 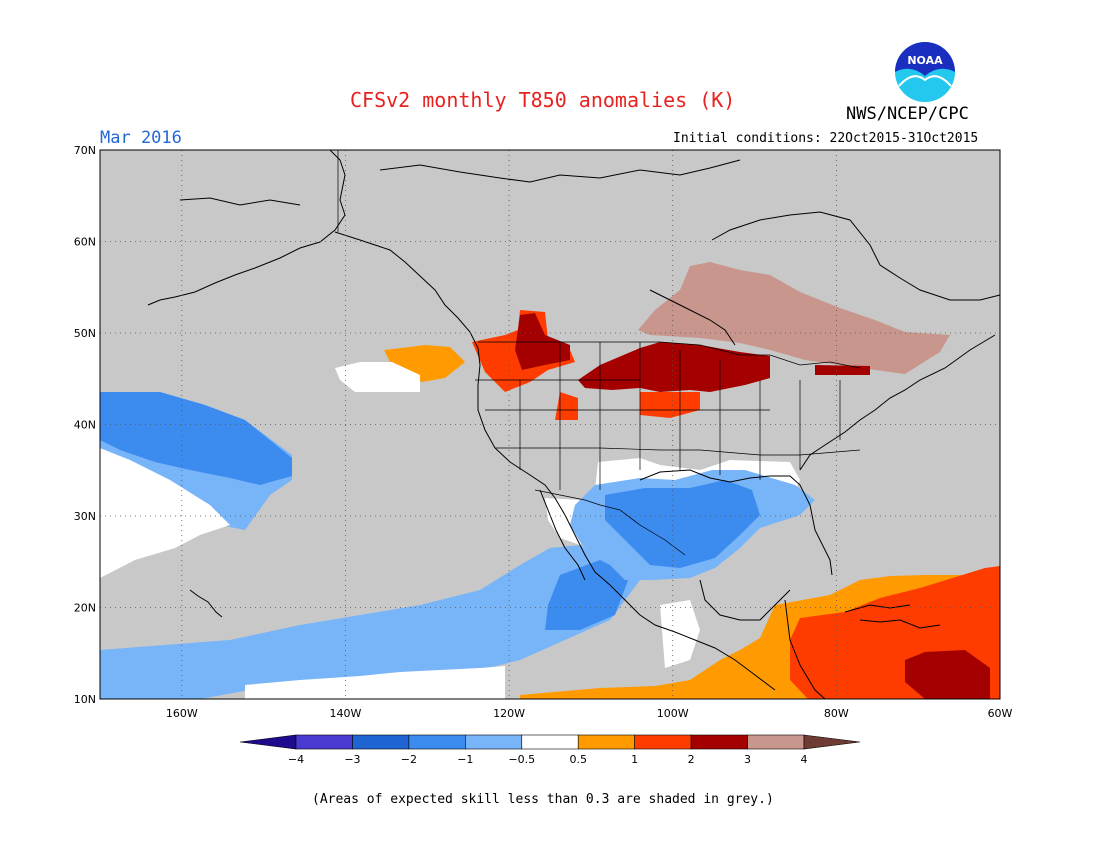 What do you see at coordinates (907, 114) in the screenshot?
I see `agency-label: NWS/NCEP/CPC` at bounding box center [907, 114].